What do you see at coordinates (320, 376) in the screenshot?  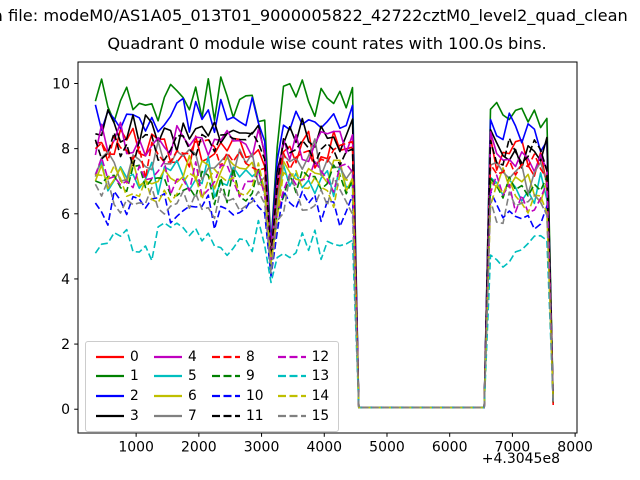 I see `legend-label: 13` at bounding box center [320, 376].